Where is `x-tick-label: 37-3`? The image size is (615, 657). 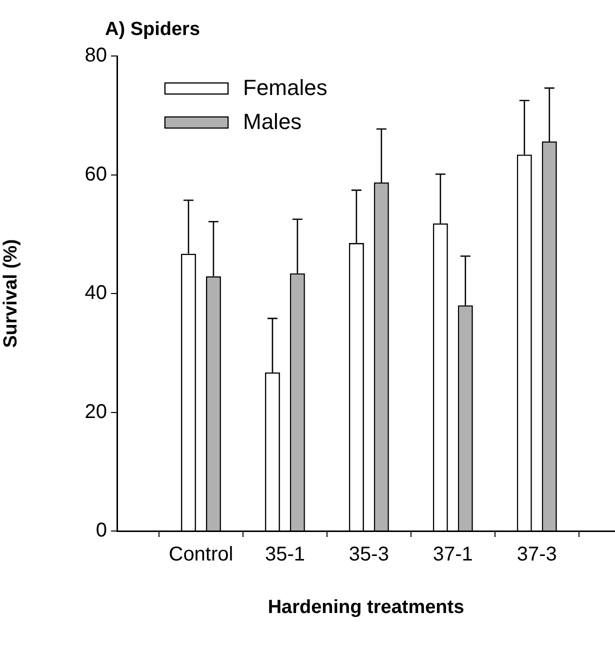
x-tick-label: 37-3 is located at coordinates (536, 555).